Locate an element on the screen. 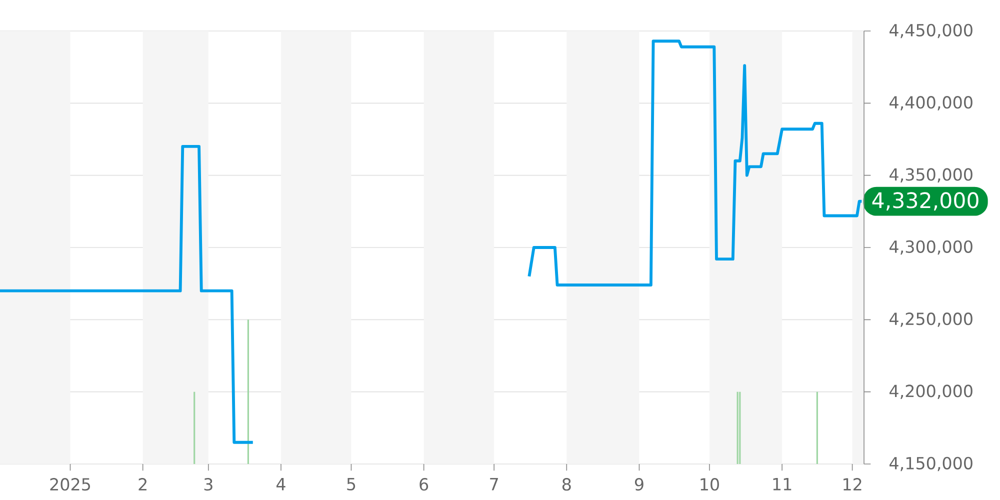 Image resolution: width=1000 pixels, height=500 pixels. x-tick-label: 10 is located at coordinates (709, 484).